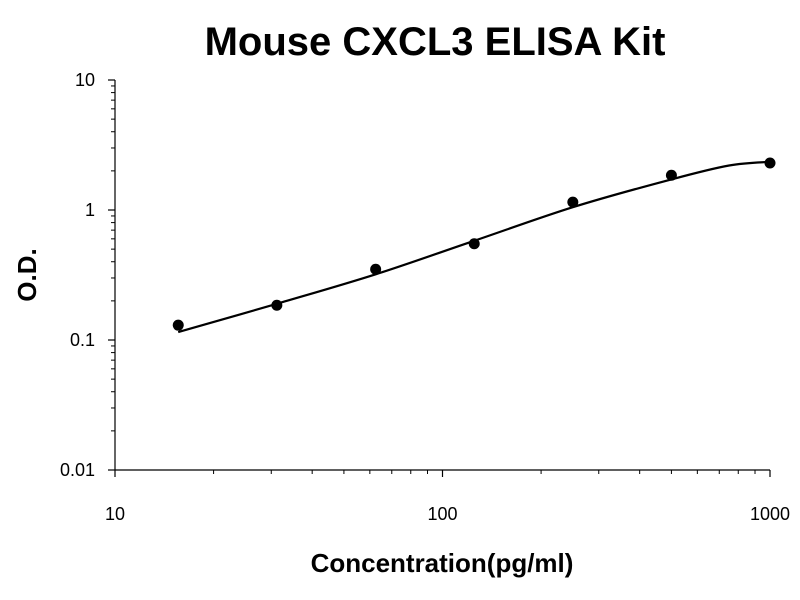 The height and width of the screenshot is (600, 800). I want to click on y-tick-label: 0.01, so click(77, 470).